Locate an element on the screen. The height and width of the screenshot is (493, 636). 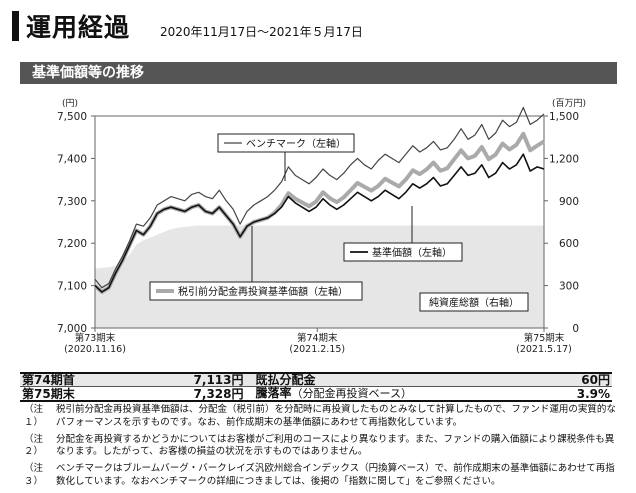
assets-label-box is located at coordinates (474, 302).